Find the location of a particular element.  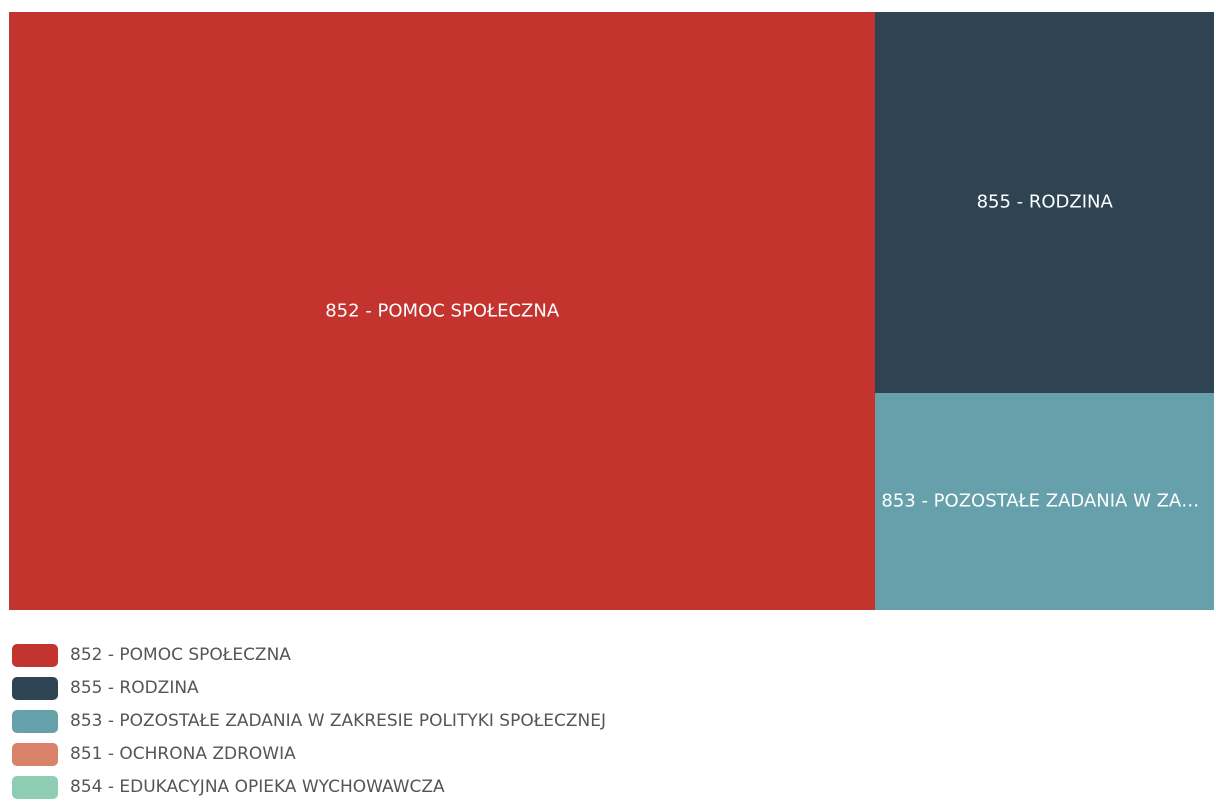

tile-label: 855 - RODZINA is located at coordinates (1044, 202).